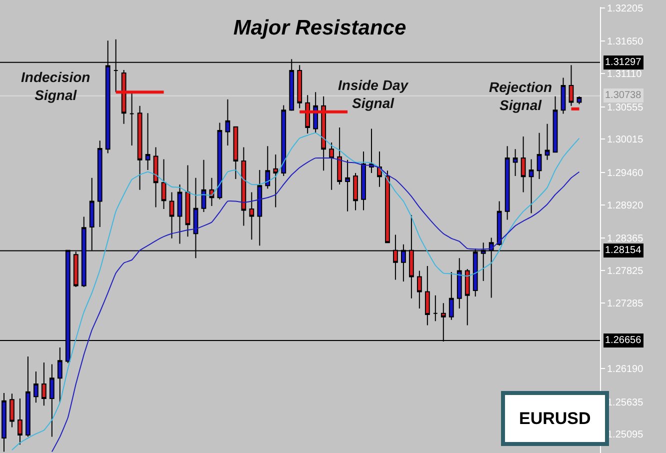 The width and height of the screenshot is (666, 453). I want to click on y-tick-label: 1.28365, so click(625, 239).